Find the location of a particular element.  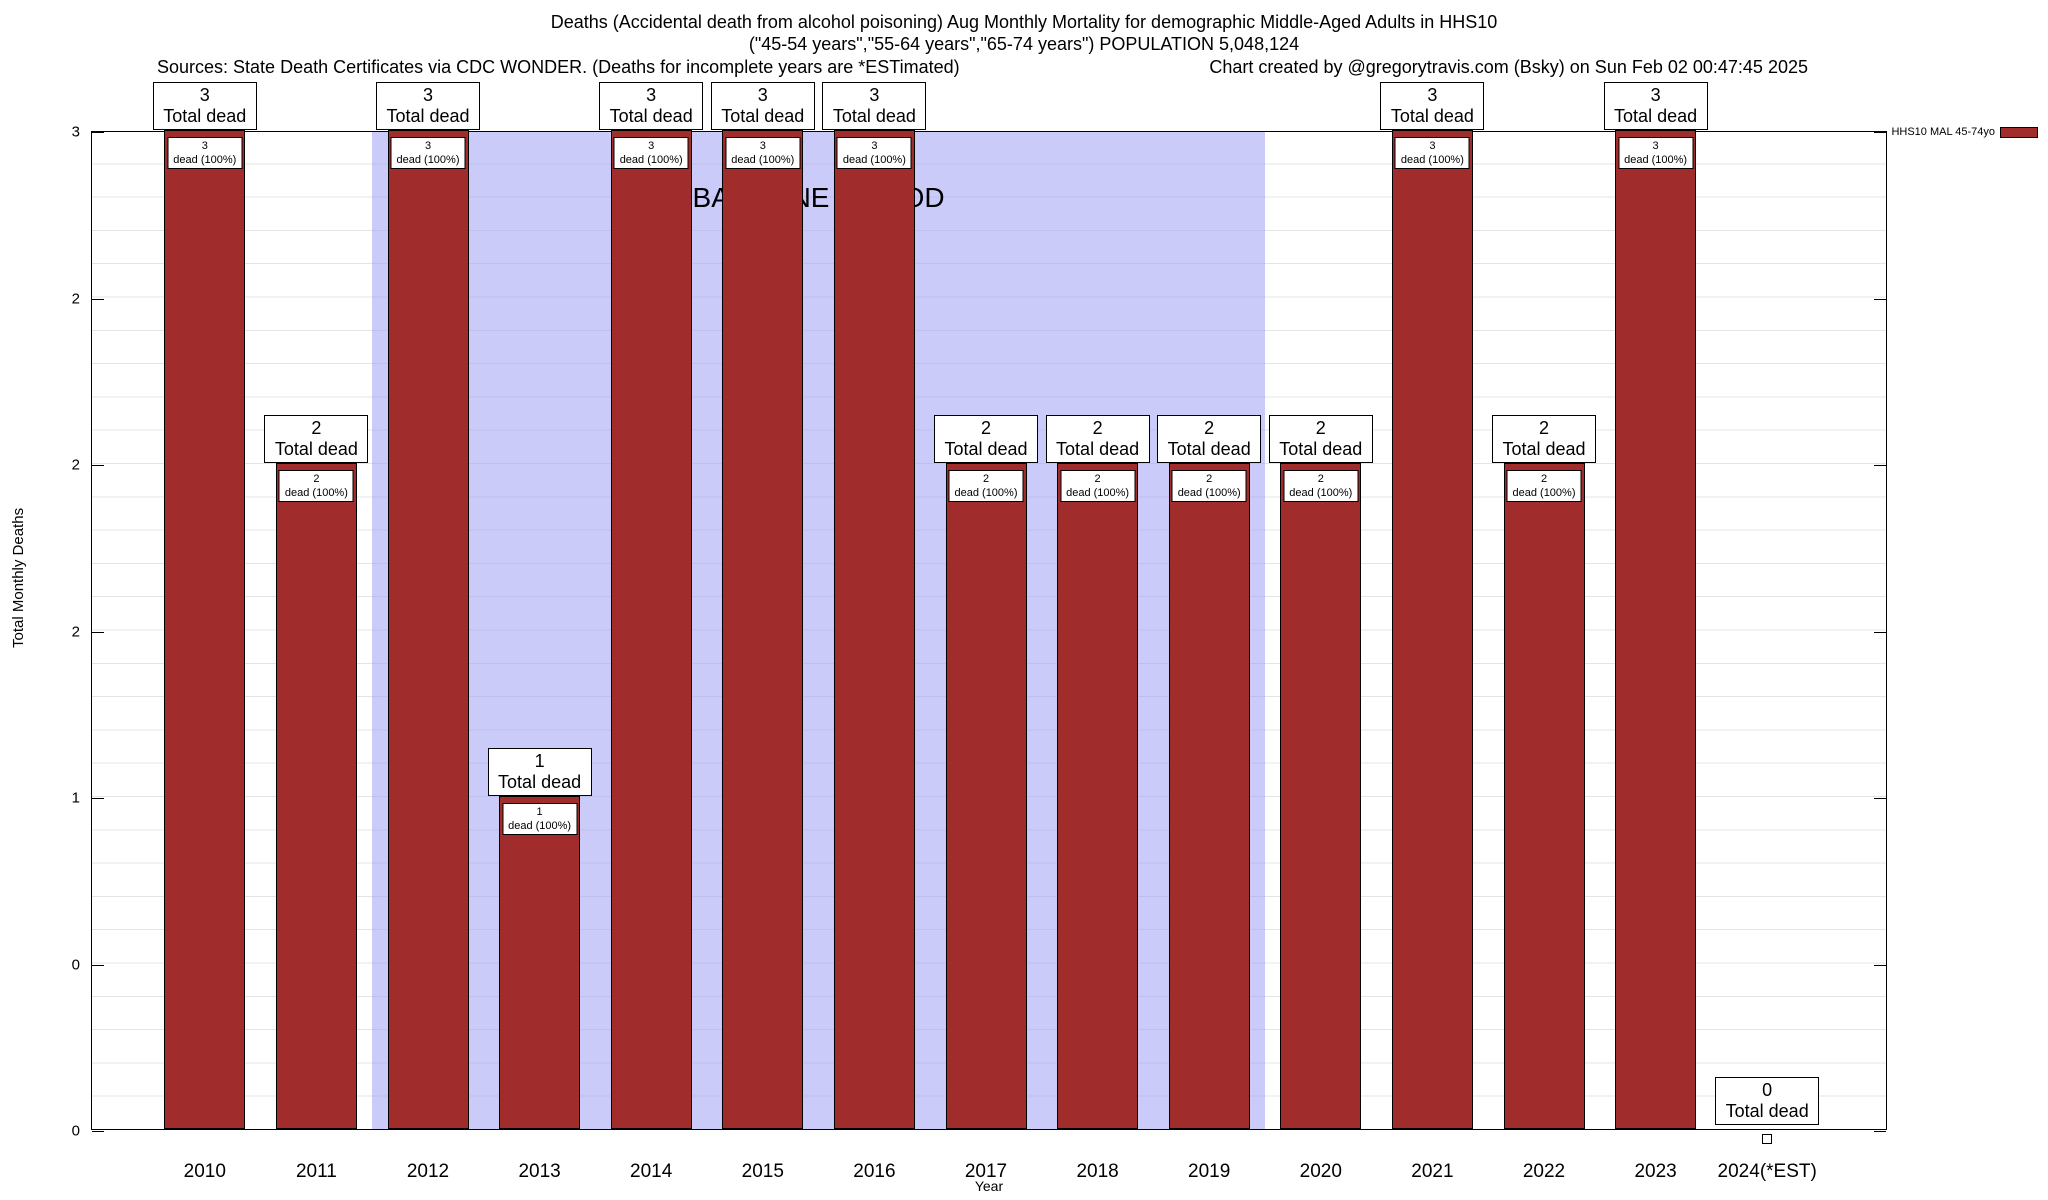

x-tick-label-2017: 2017 is located at coordinates (986, 1171).